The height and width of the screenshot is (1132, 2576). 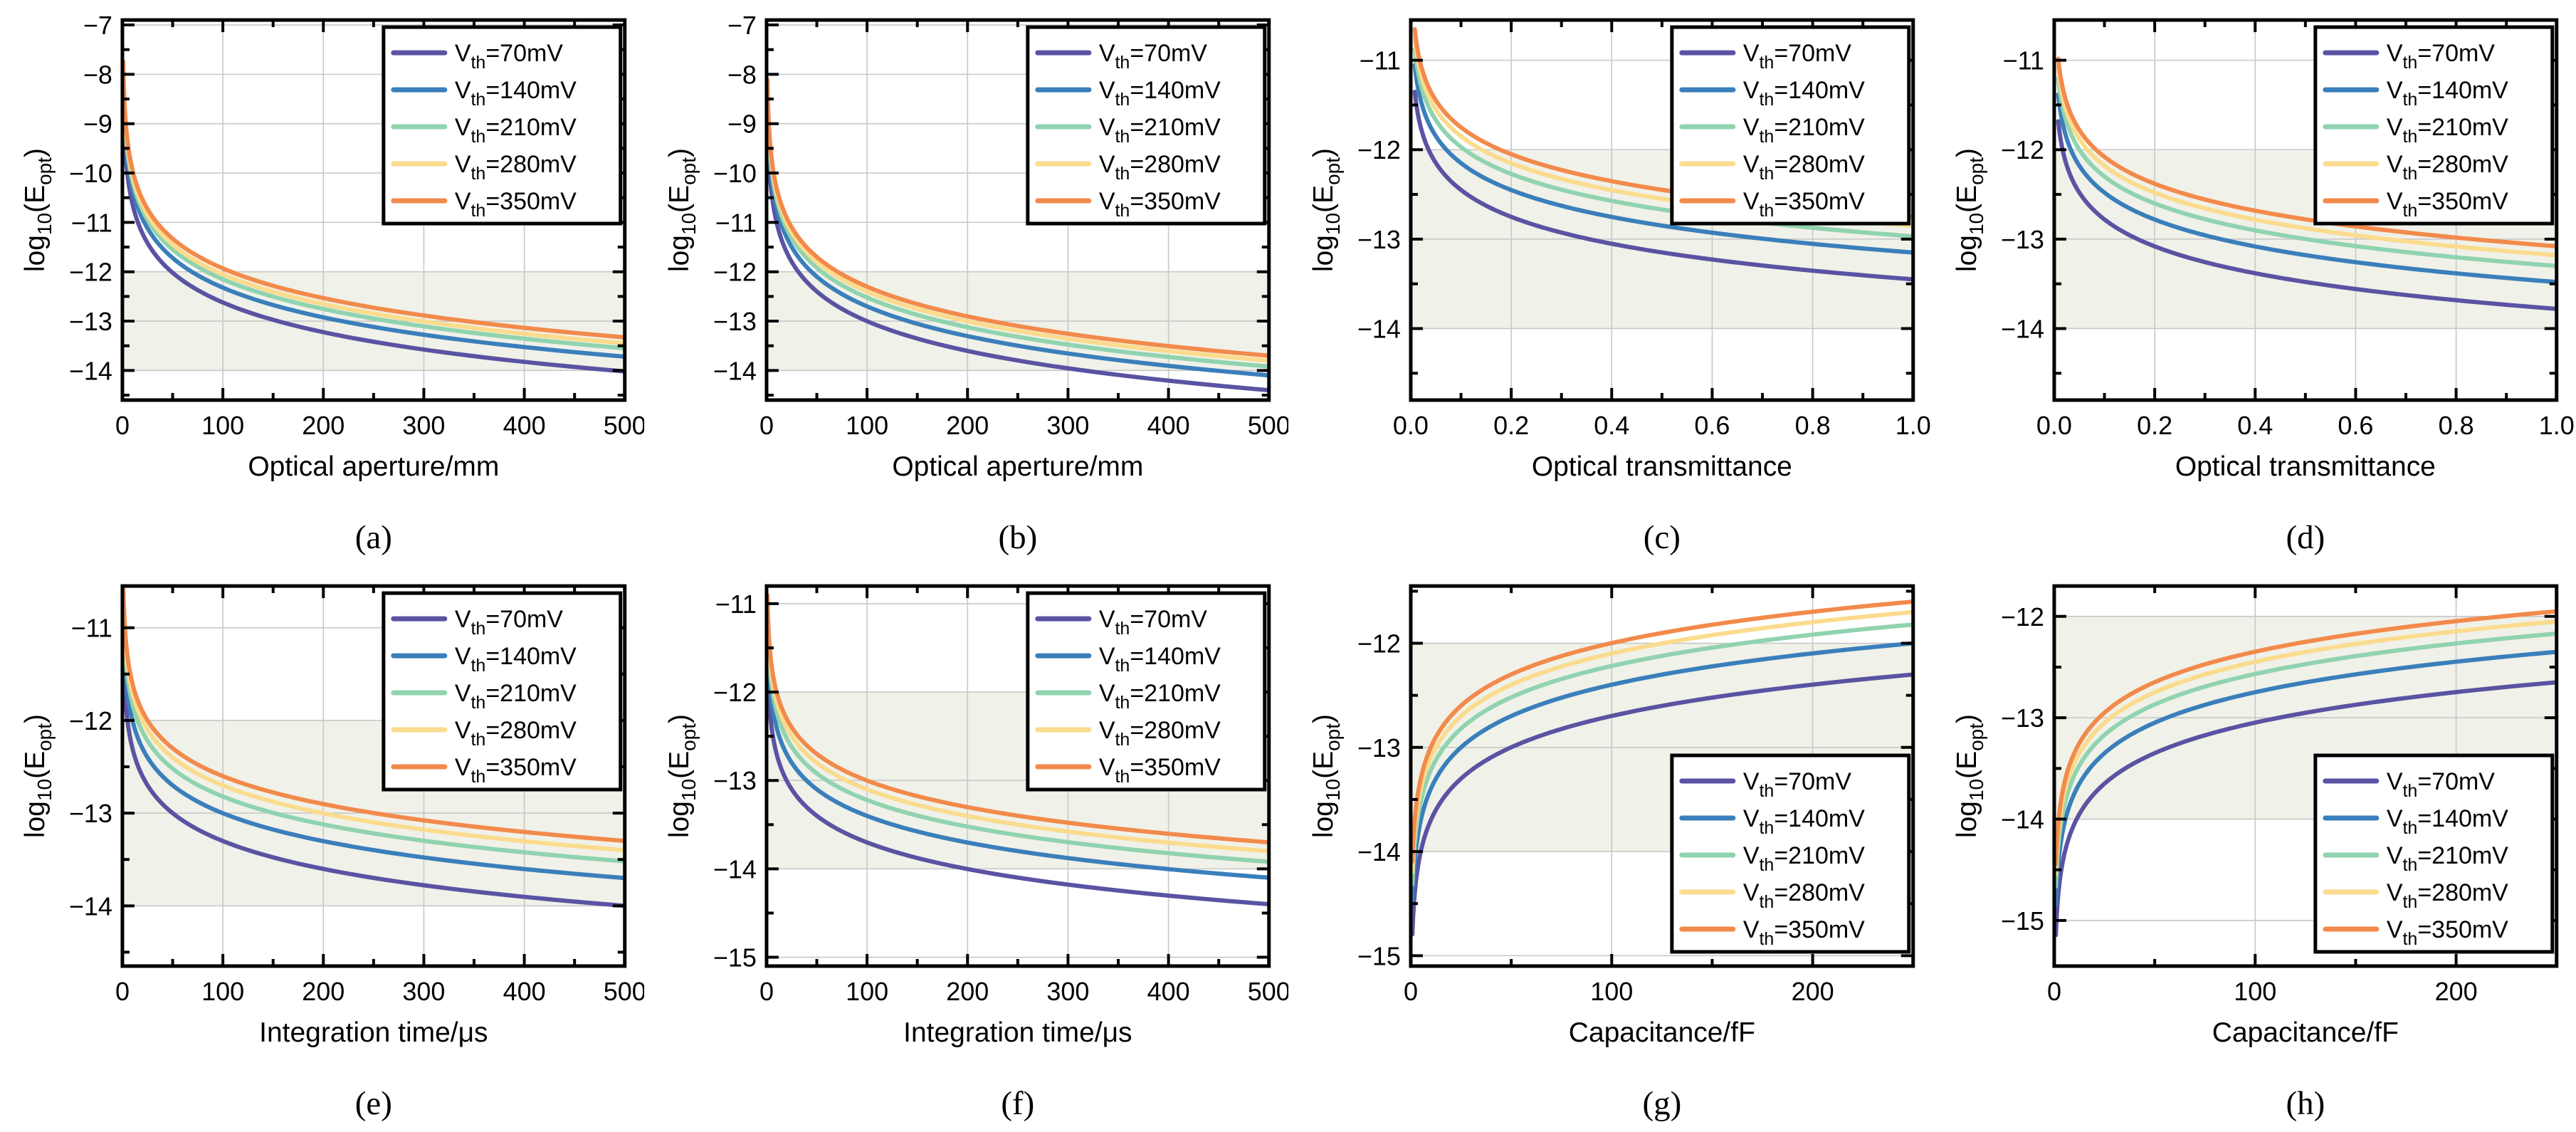 I want to click on svg-text: −13, so click(x=90, y=813).